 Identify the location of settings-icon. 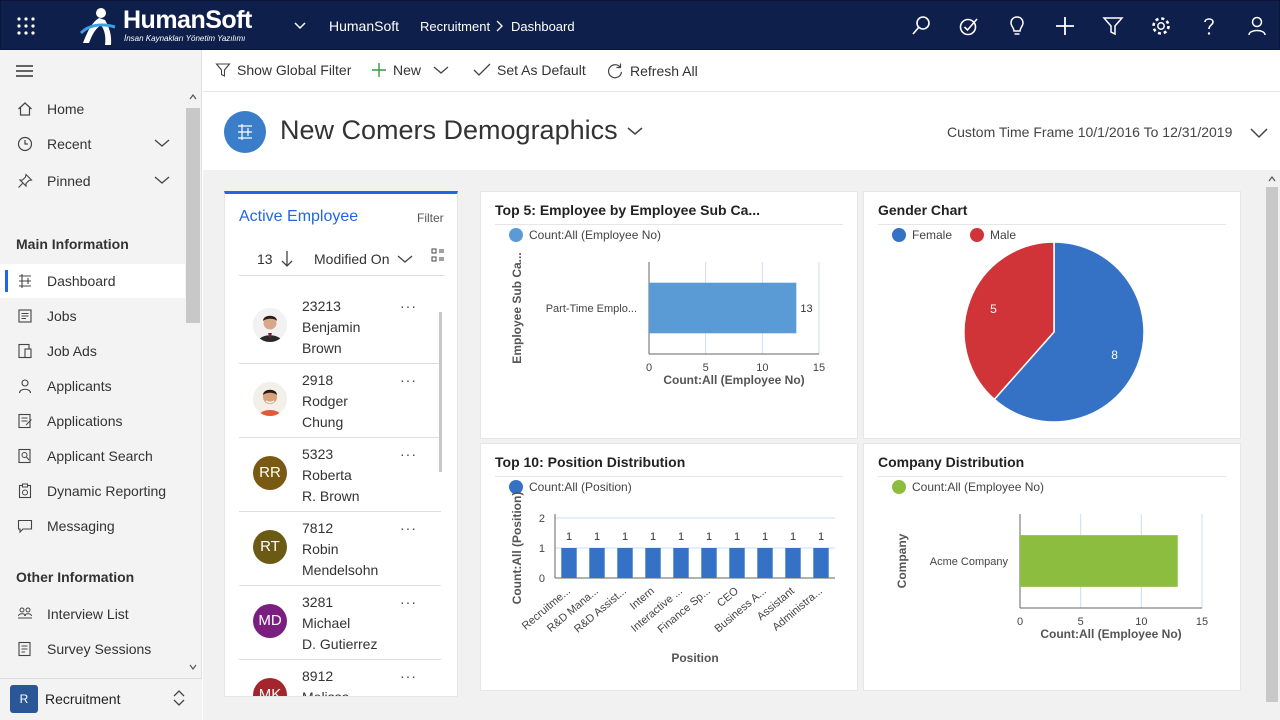
(1161, 26).